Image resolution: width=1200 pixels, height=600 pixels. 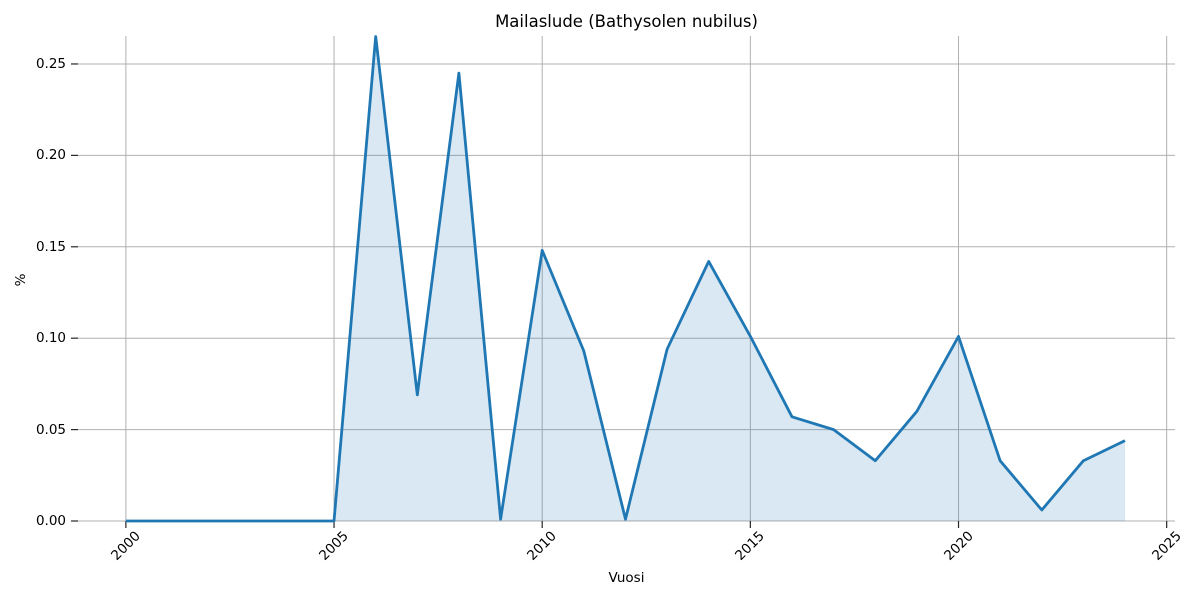 I want to click on y-tick-label: 0.25, so click(x=50, y=63).